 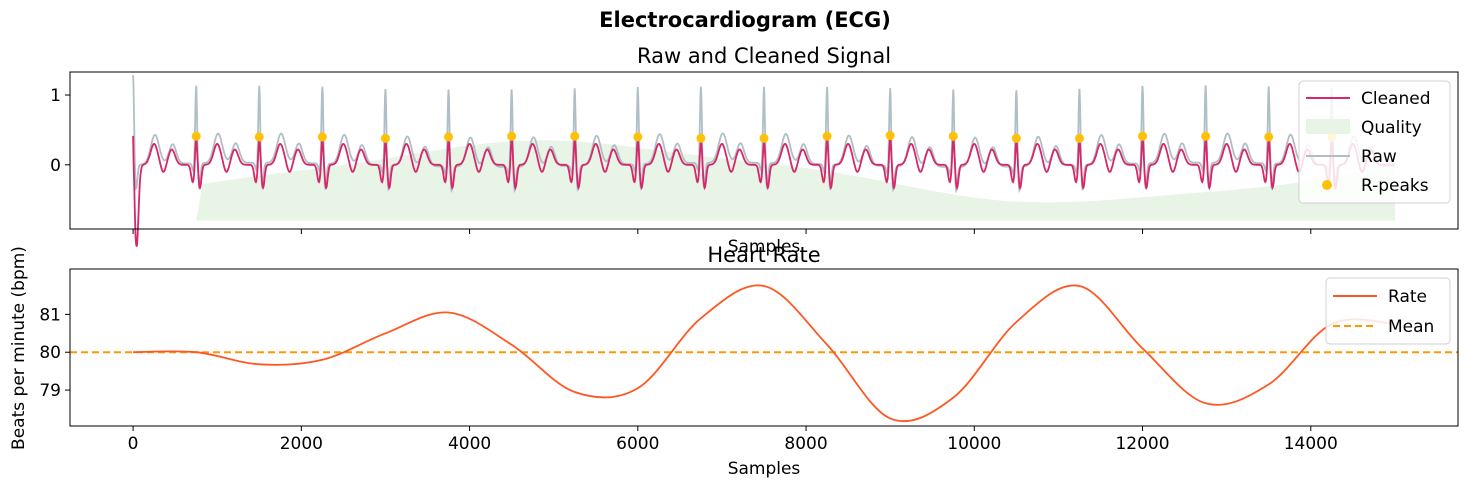 What do you see at coordinates (805, 444) in the screenshot?
I see `heart-rate-x-tick-label: 8000` at bounding box center [805, 444].